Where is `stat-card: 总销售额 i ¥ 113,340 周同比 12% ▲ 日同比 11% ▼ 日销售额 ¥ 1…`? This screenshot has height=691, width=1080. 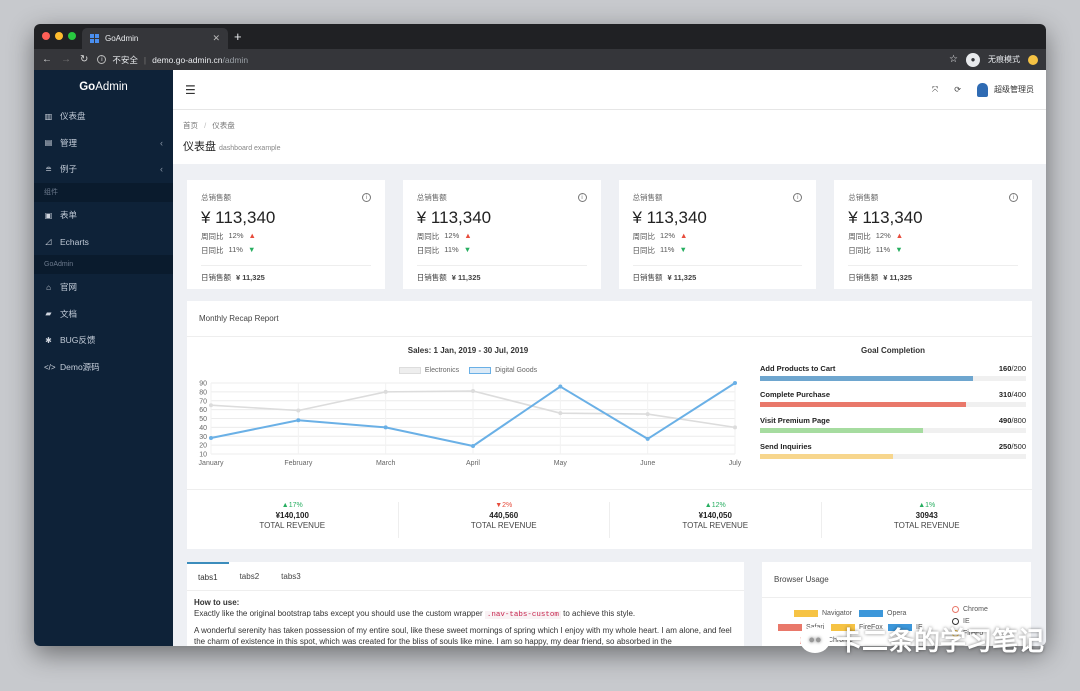
stat-card: 总销售额 i ¥ 113,340 周同比 12% ▲ 日同比 11% ▼ 日销售额 ¥ 1… is located at coordinates (501, 234).